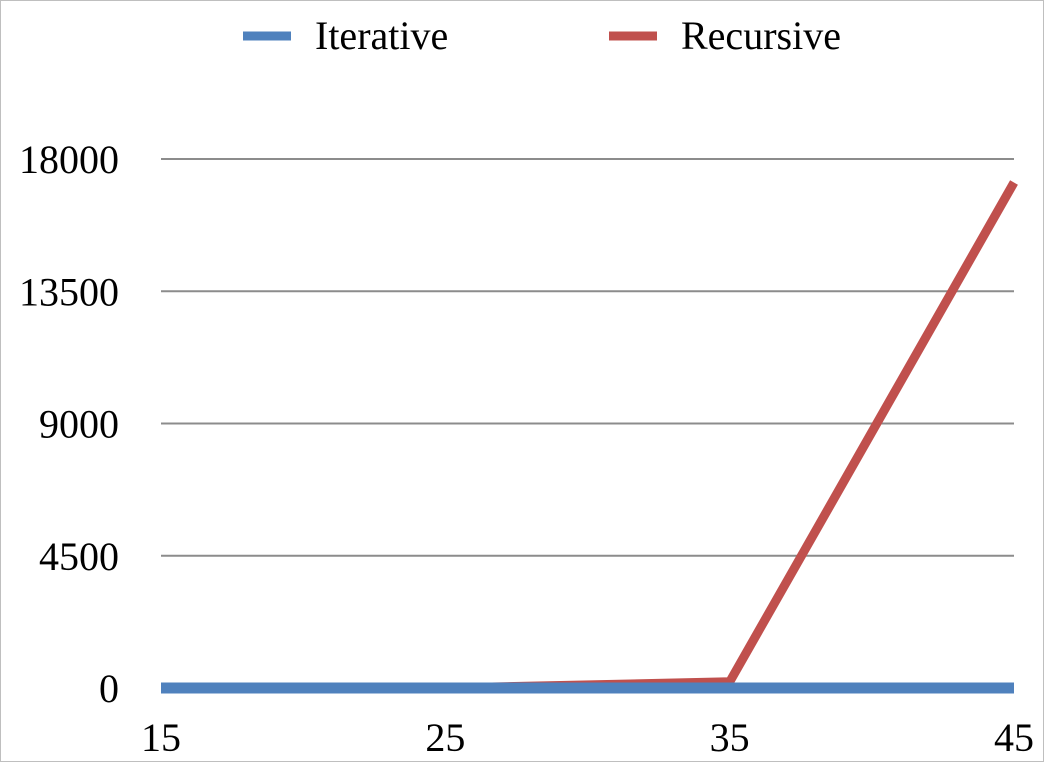 The height and width of the screenshot is (763, 1044). What do you see at coordinates (79, 424) in the screenshot?
I see `y-tick-label: 9000` at bounding box center [79, 424].